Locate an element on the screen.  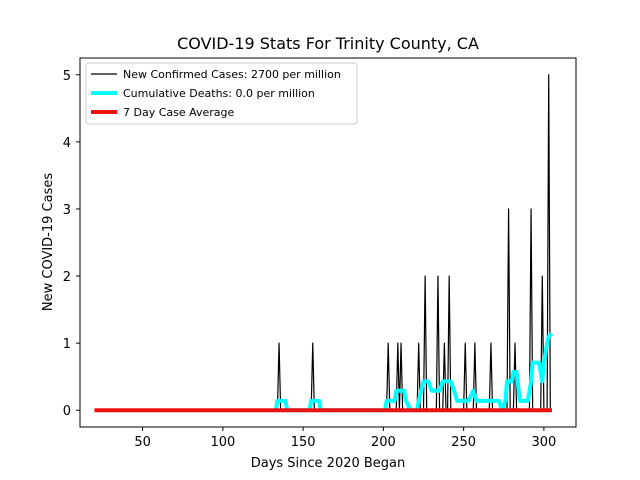
y-tick-label: 3 is located at coordinates (67, 210).